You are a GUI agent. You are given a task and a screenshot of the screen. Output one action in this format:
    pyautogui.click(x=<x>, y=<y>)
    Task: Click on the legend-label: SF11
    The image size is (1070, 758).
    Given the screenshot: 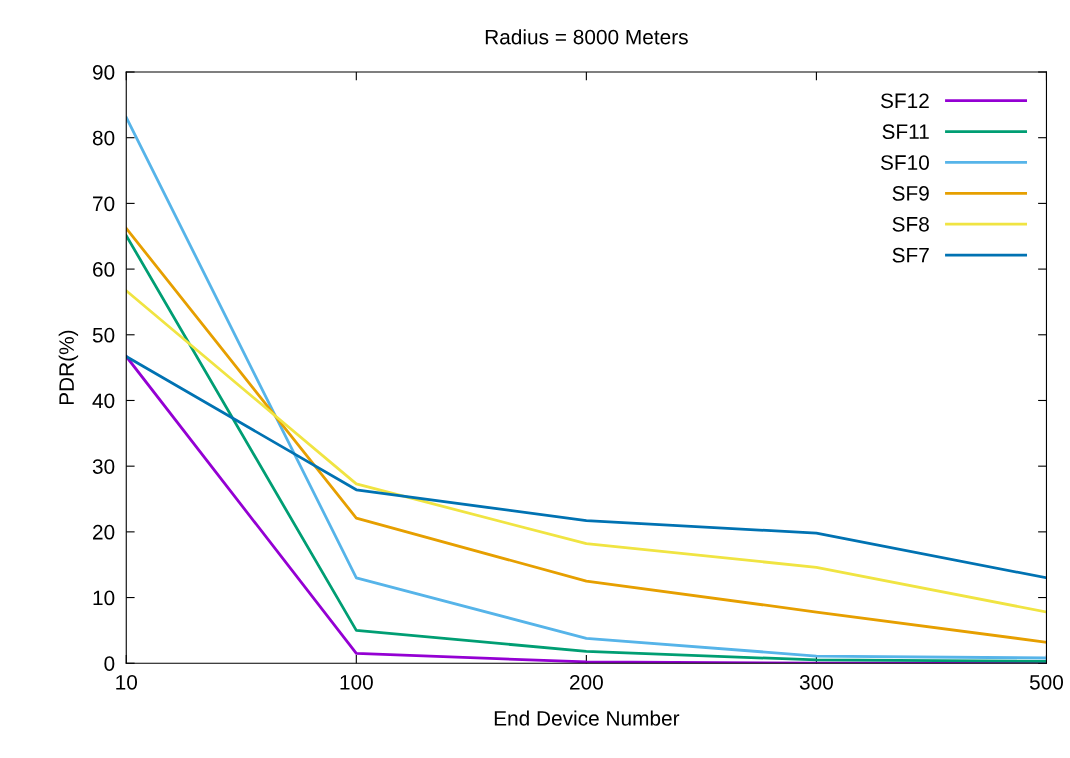 What is the action you would take?
    pyautogui.click(x=905, y=132)
    